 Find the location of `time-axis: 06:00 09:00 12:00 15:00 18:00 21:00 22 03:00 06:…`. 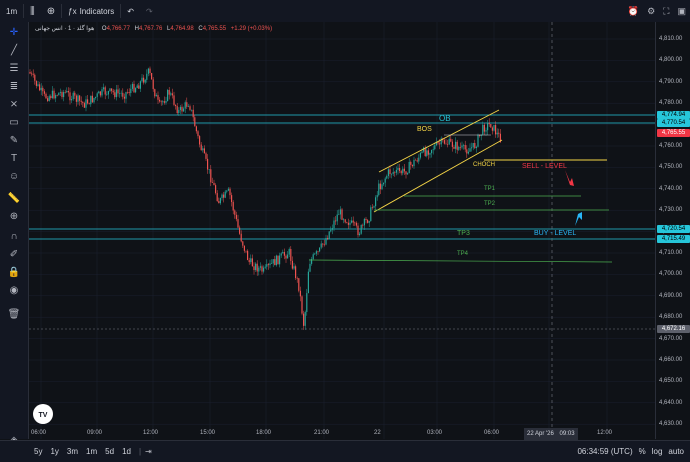

time-axis: 06:00 09:00 12:00 15:00 18:00 21:00 22 03:00 06:… is located at coordinates (342, 434).